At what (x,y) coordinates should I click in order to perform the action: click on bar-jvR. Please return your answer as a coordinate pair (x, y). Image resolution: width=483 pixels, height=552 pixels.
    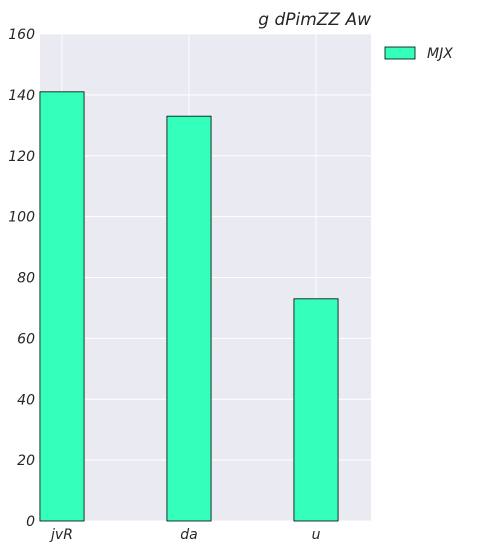
    Looking at the image, I should click on (62, 306).